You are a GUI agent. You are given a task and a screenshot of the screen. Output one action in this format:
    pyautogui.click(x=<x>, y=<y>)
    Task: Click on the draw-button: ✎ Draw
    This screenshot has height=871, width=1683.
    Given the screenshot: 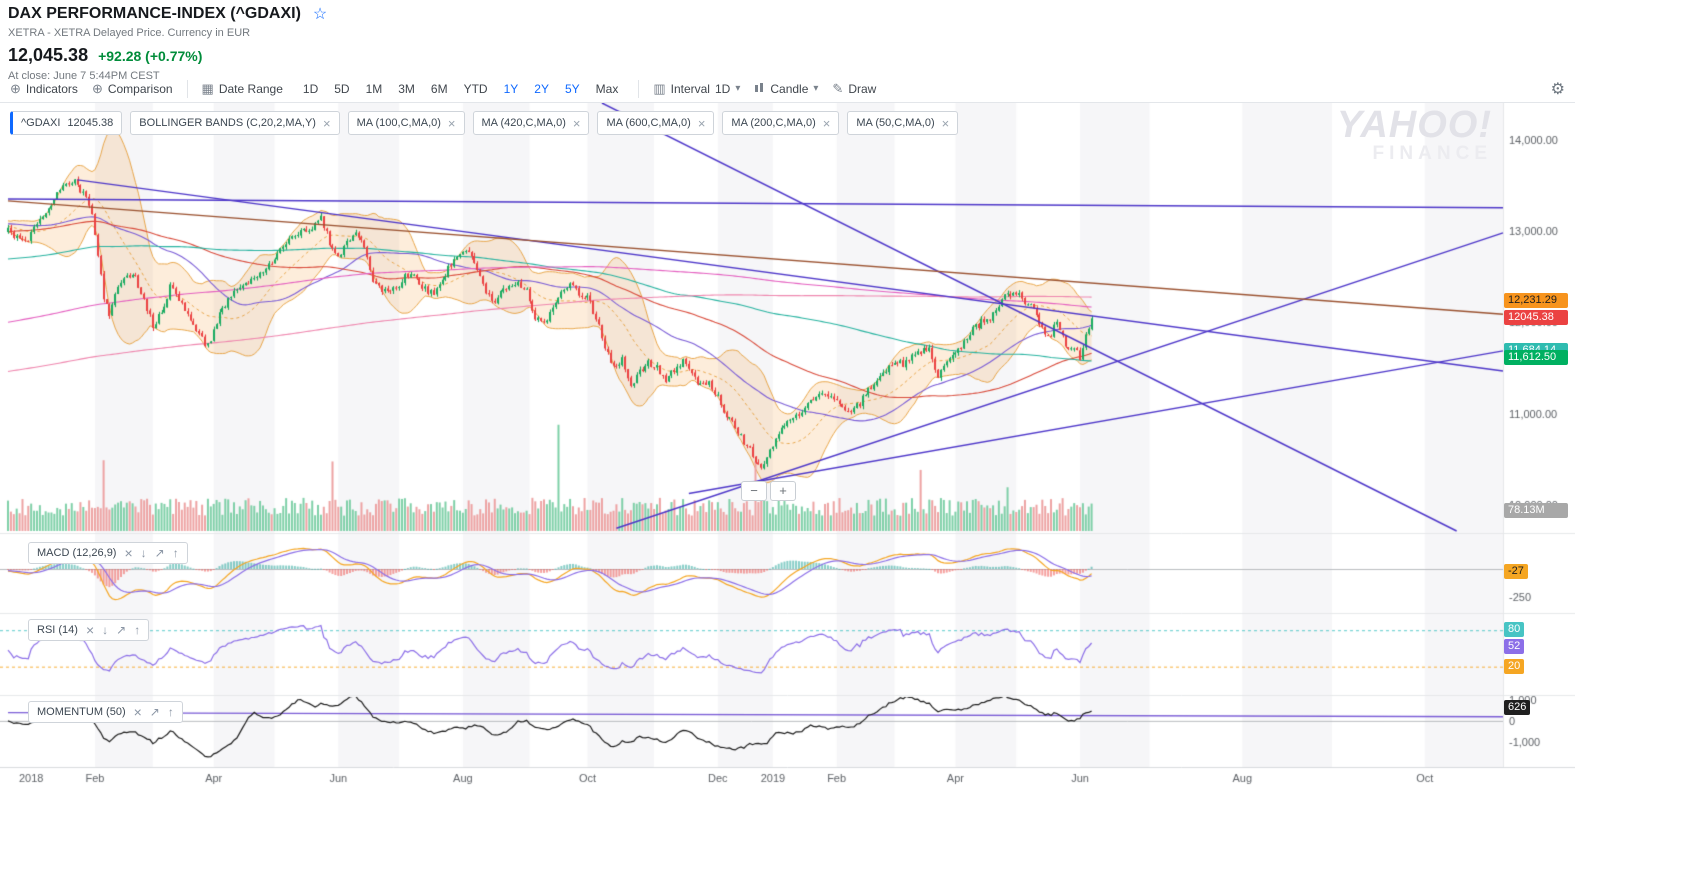 What is the action you would take?
    pyautogui.click(x=854, y=89)
    